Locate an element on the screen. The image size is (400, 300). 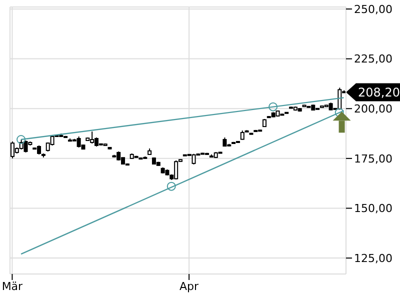
text: 208,20 is located at coordinates (379, 92).